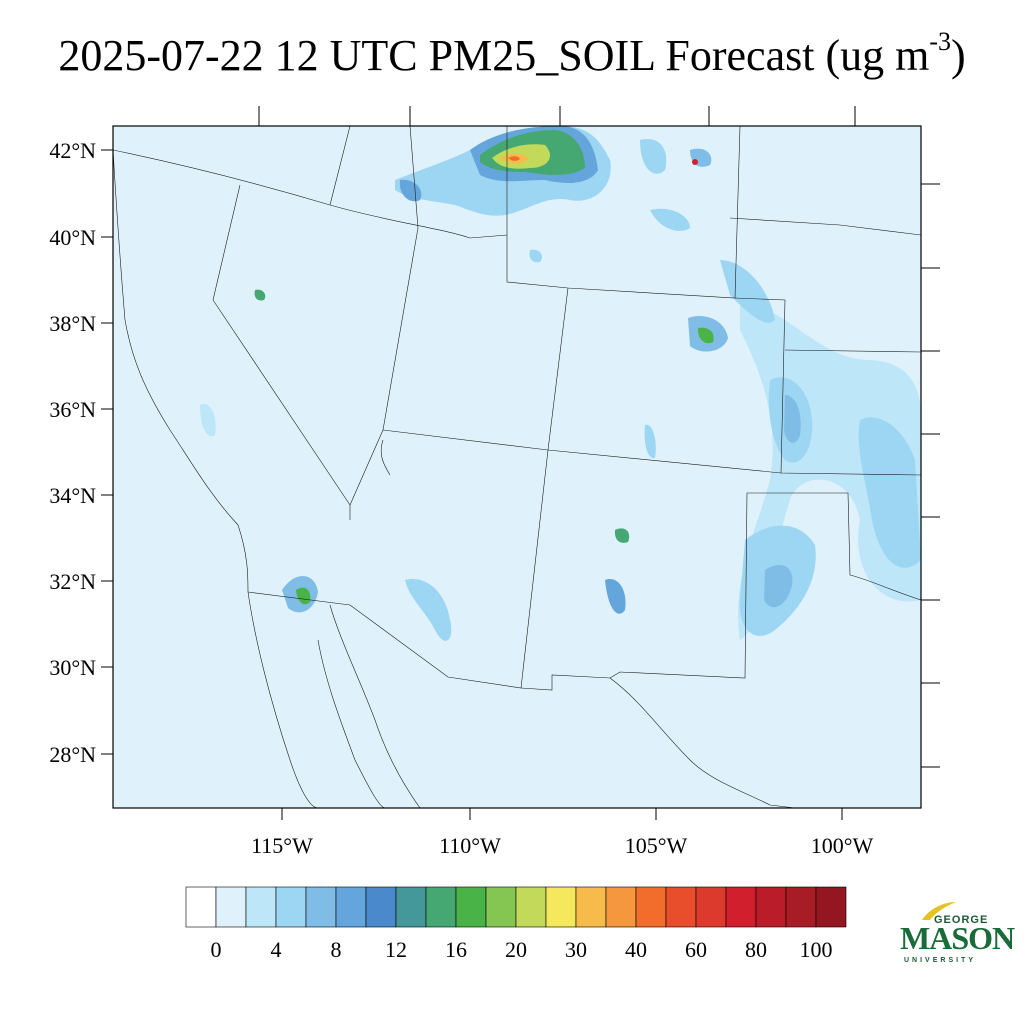 This screenshot has height=1024, width=1024. I want to click on lat-label: 42°N, so click(72, 150).